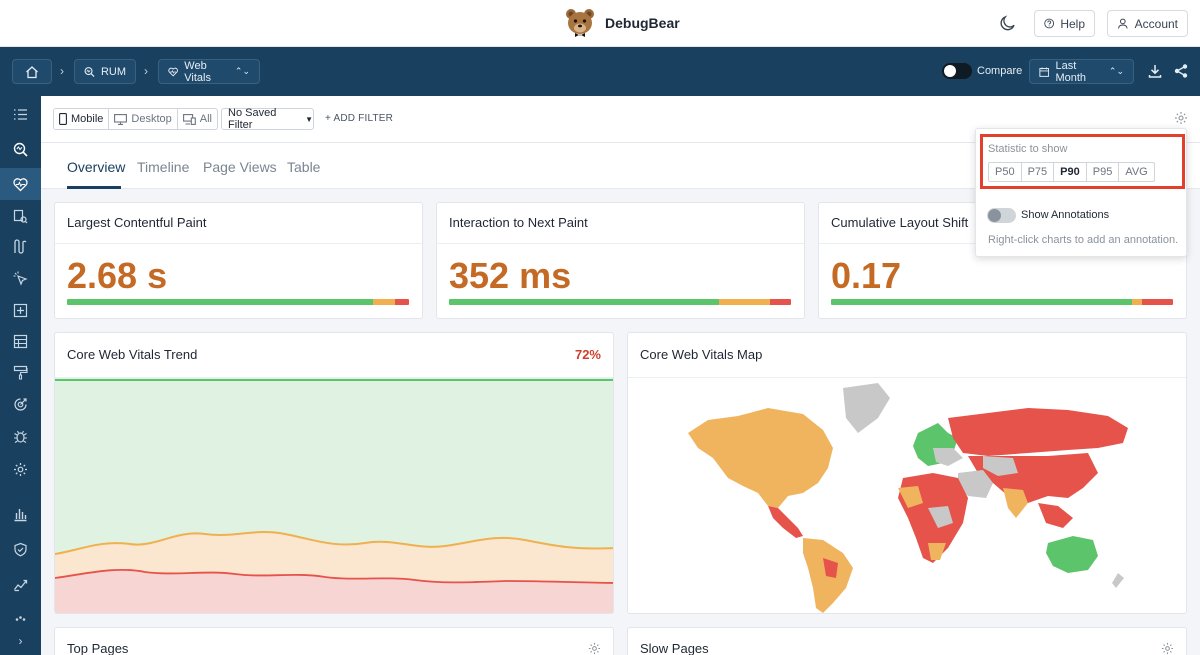  Describe the element at coordinates (143, 119) in the screenshot. I see `device-desktop: Desktop` at that location.